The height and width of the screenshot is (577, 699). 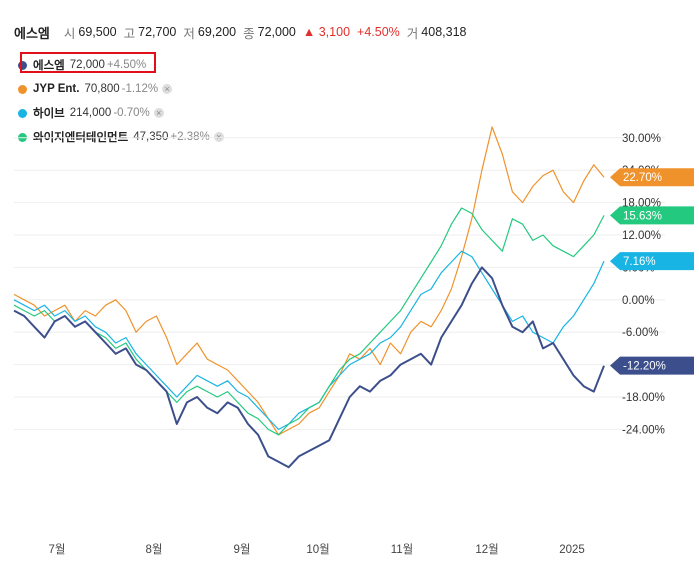 What do you see at coordinates (444, 32) in the screenshot?
I see `volume-value: 408,318` at bounding box center [444, 32].